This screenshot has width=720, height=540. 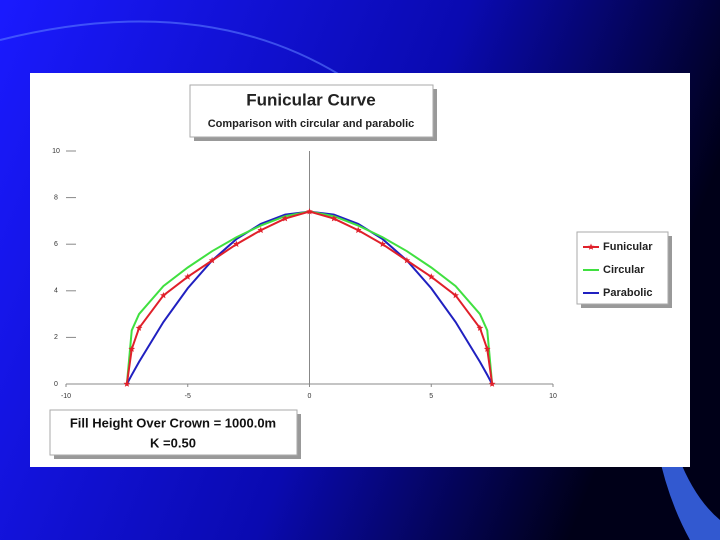 I want to click on legend-marker, so click(x=591, y=246).